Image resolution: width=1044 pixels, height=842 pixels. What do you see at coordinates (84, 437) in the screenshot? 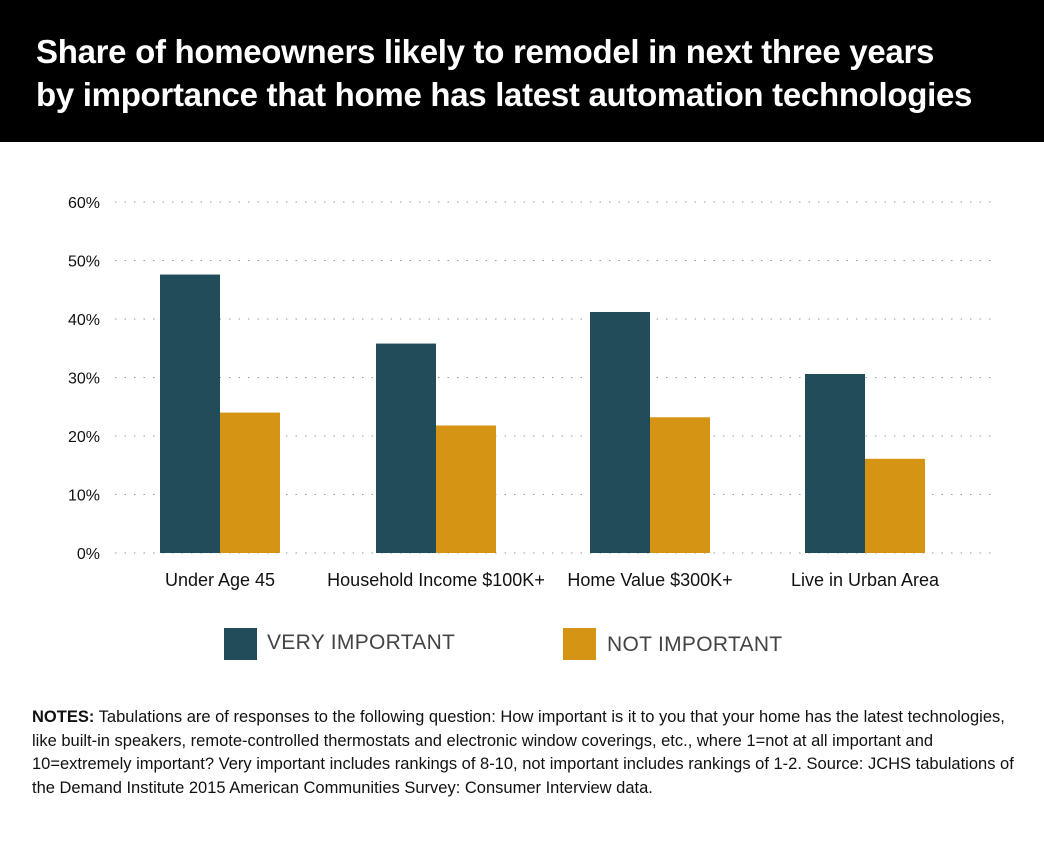
I see `y-tick-label: 20%` at bounding box center [84, 437].